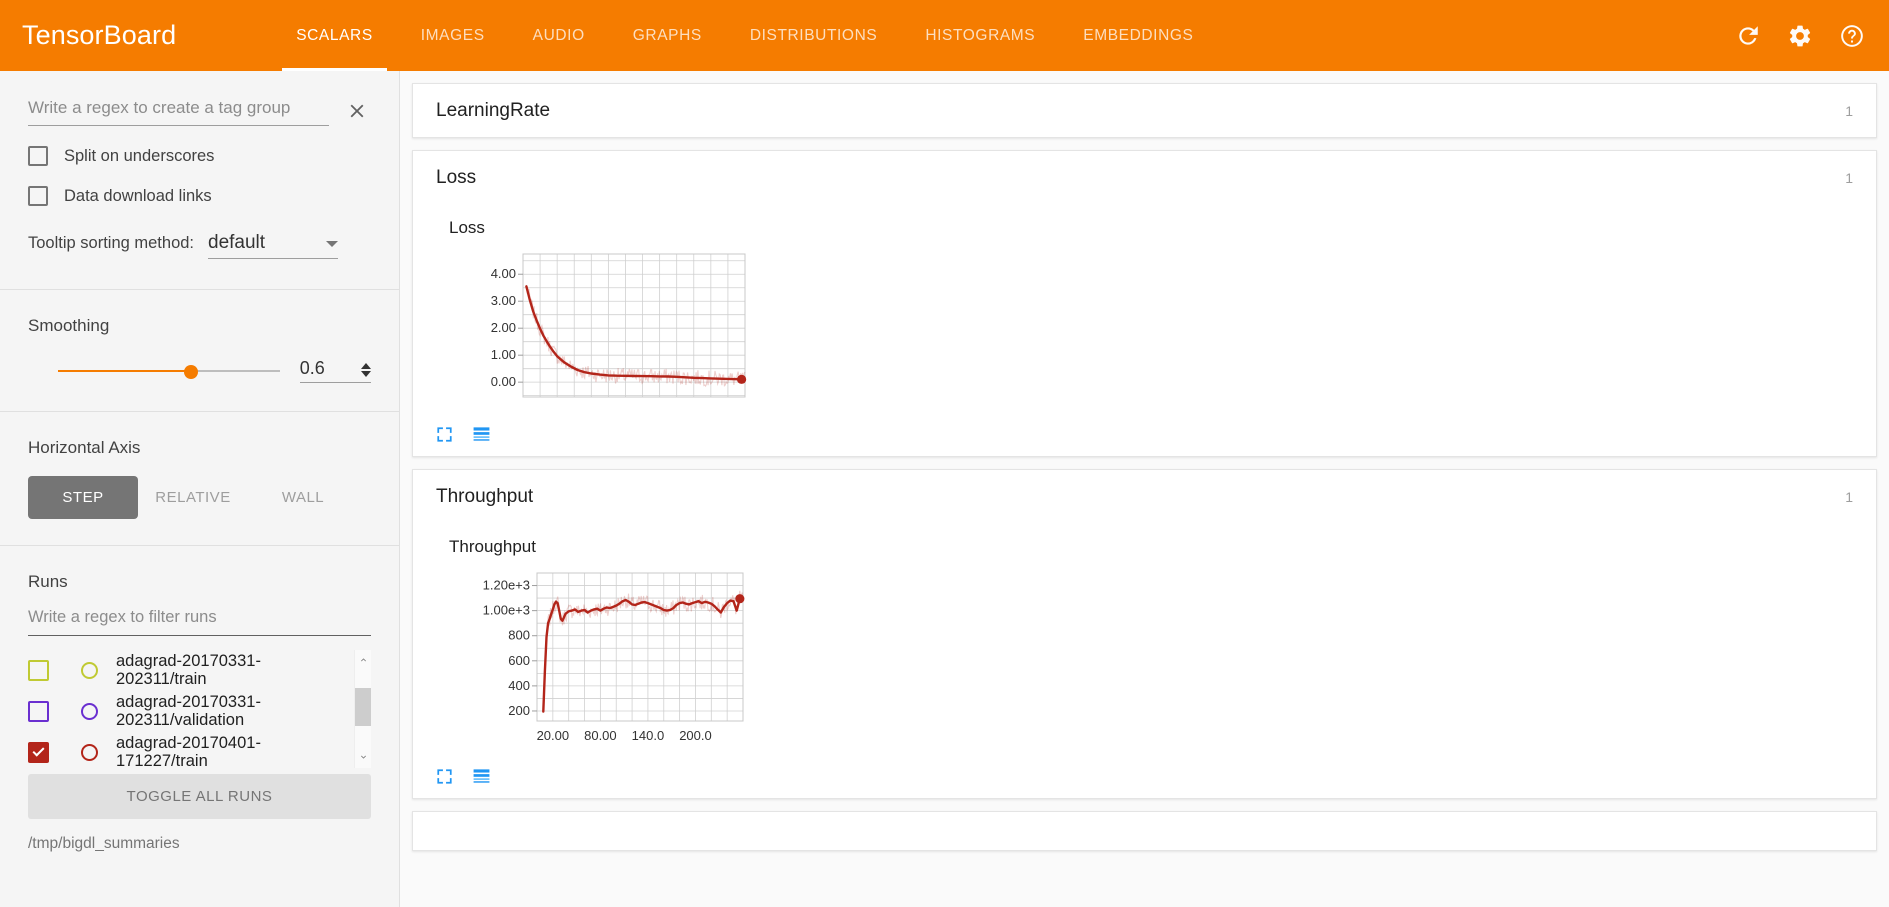 The width and height of the screenshot is (1889, 907). I want to click on chevron-up-icon, so click(363, 660).